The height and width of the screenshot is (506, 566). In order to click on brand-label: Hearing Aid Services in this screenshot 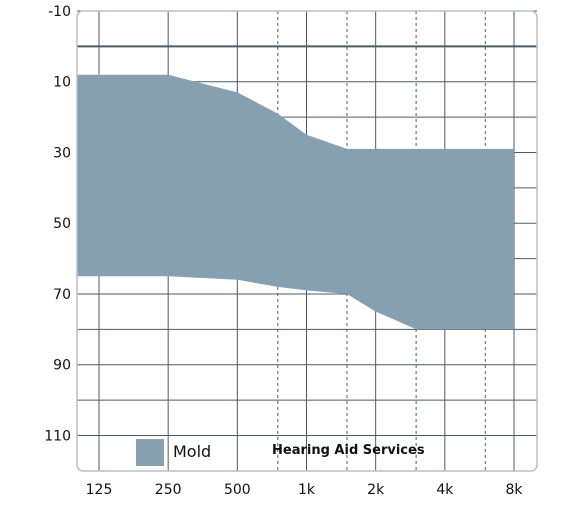, I will do `click(348, 450)`.